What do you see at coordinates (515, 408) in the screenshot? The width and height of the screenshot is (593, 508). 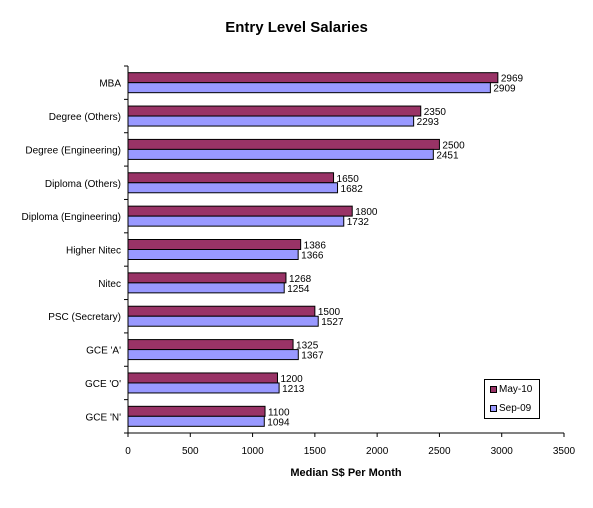 I see `legend-label-sep-09: Sep-09` at bounding box center [515, 408].